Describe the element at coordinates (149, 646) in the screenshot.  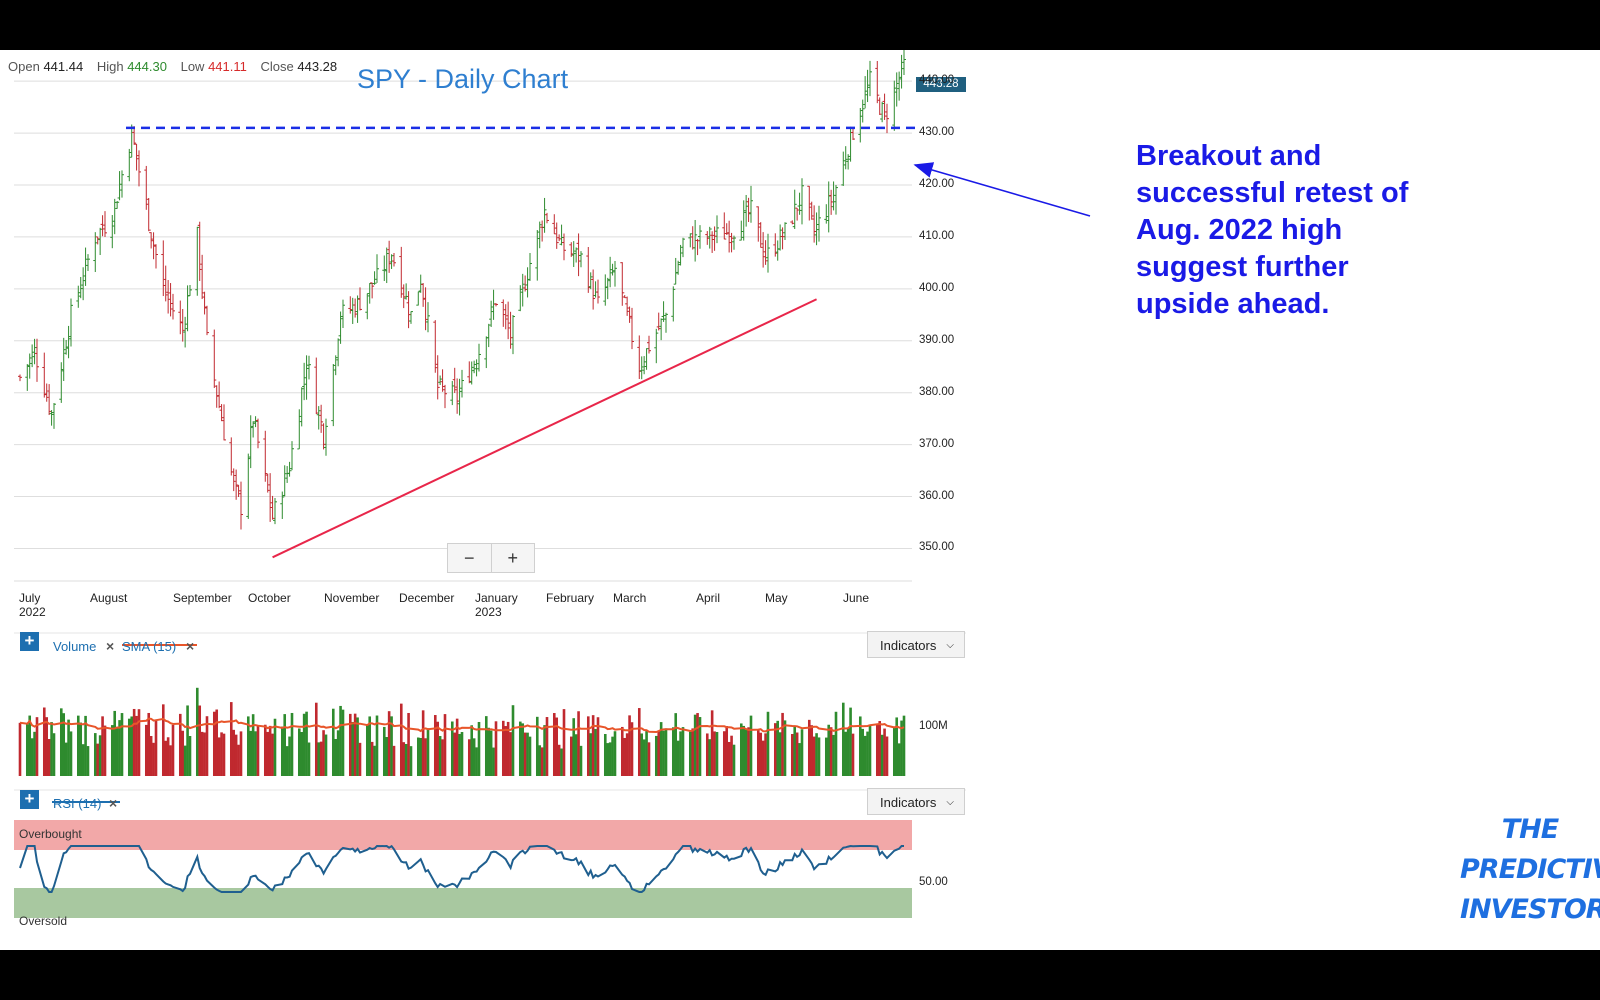
I see `sma-indicator-link: SMA (15)` at that location.